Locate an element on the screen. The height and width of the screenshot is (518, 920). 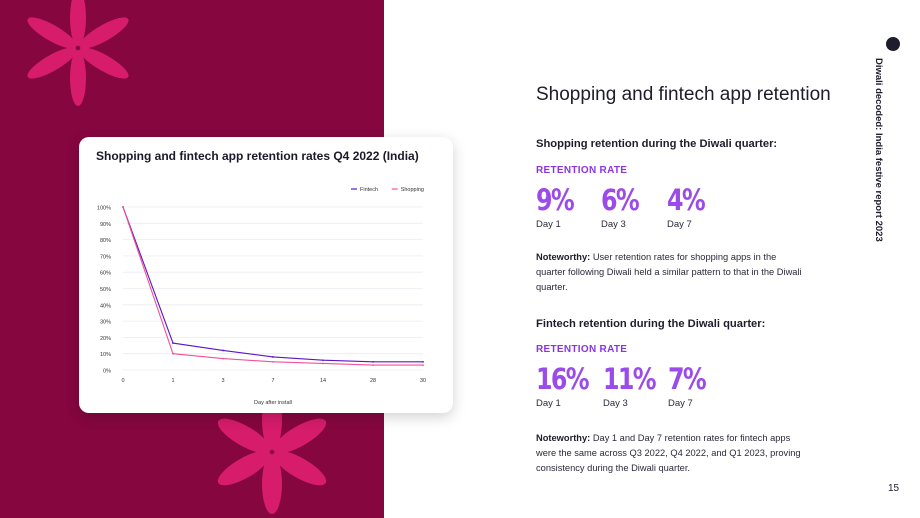
page-title: Shopping and fintech app retention is located at coordinates (683, 94).